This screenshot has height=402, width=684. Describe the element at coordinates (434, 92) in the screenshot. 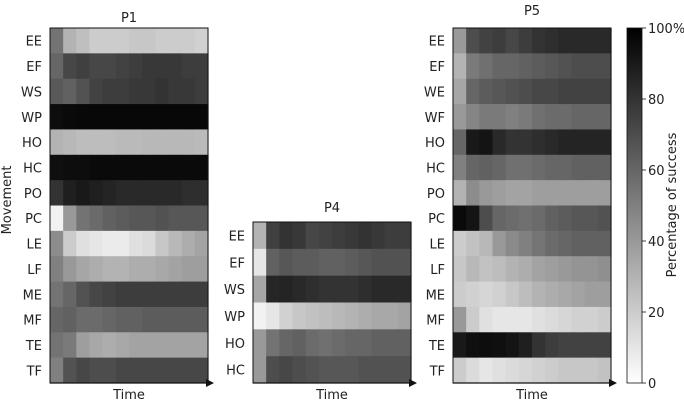

I see `row-label: WE` at that location.